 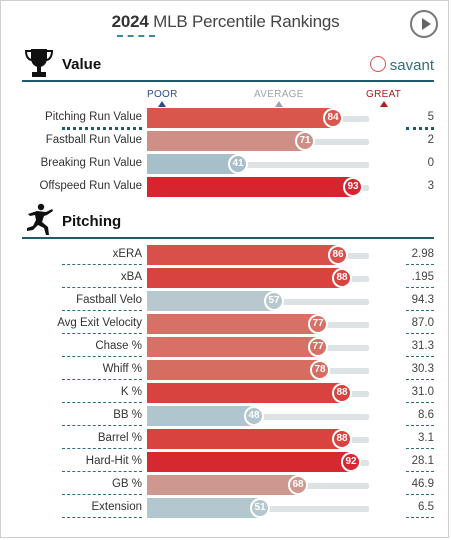 I want to click on metric-row: Fastball Run Value 71 2, so click(x=228, y=141).